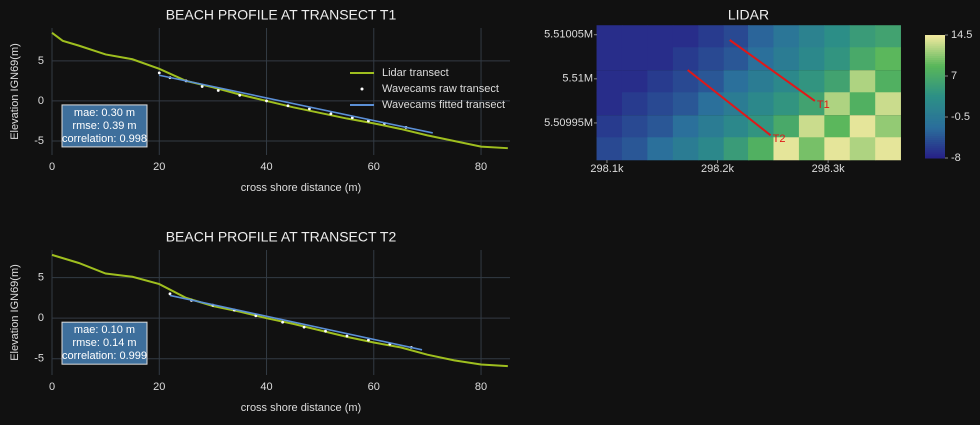 This screenshot has height=425, width=980. I want to click on y-tick-label: -5, so click(39, 359).